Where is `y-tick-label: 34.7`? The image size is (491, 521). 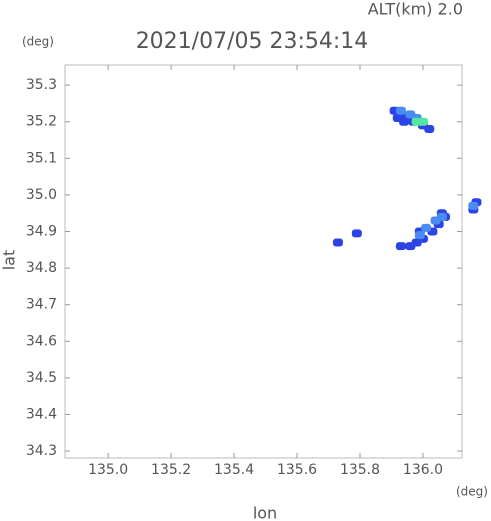 y-tick-label: 34.7 is located at coordinates (41, 305).